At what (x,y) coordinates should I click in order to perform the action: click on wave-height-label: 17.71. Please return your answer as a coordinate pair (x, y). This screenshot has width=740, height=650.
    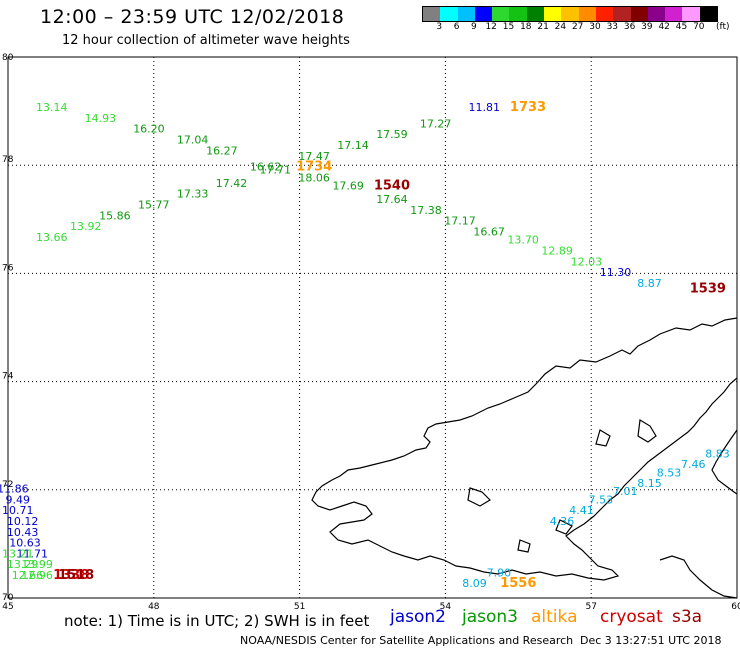
    Looking at the image, I should click on (276, 169).